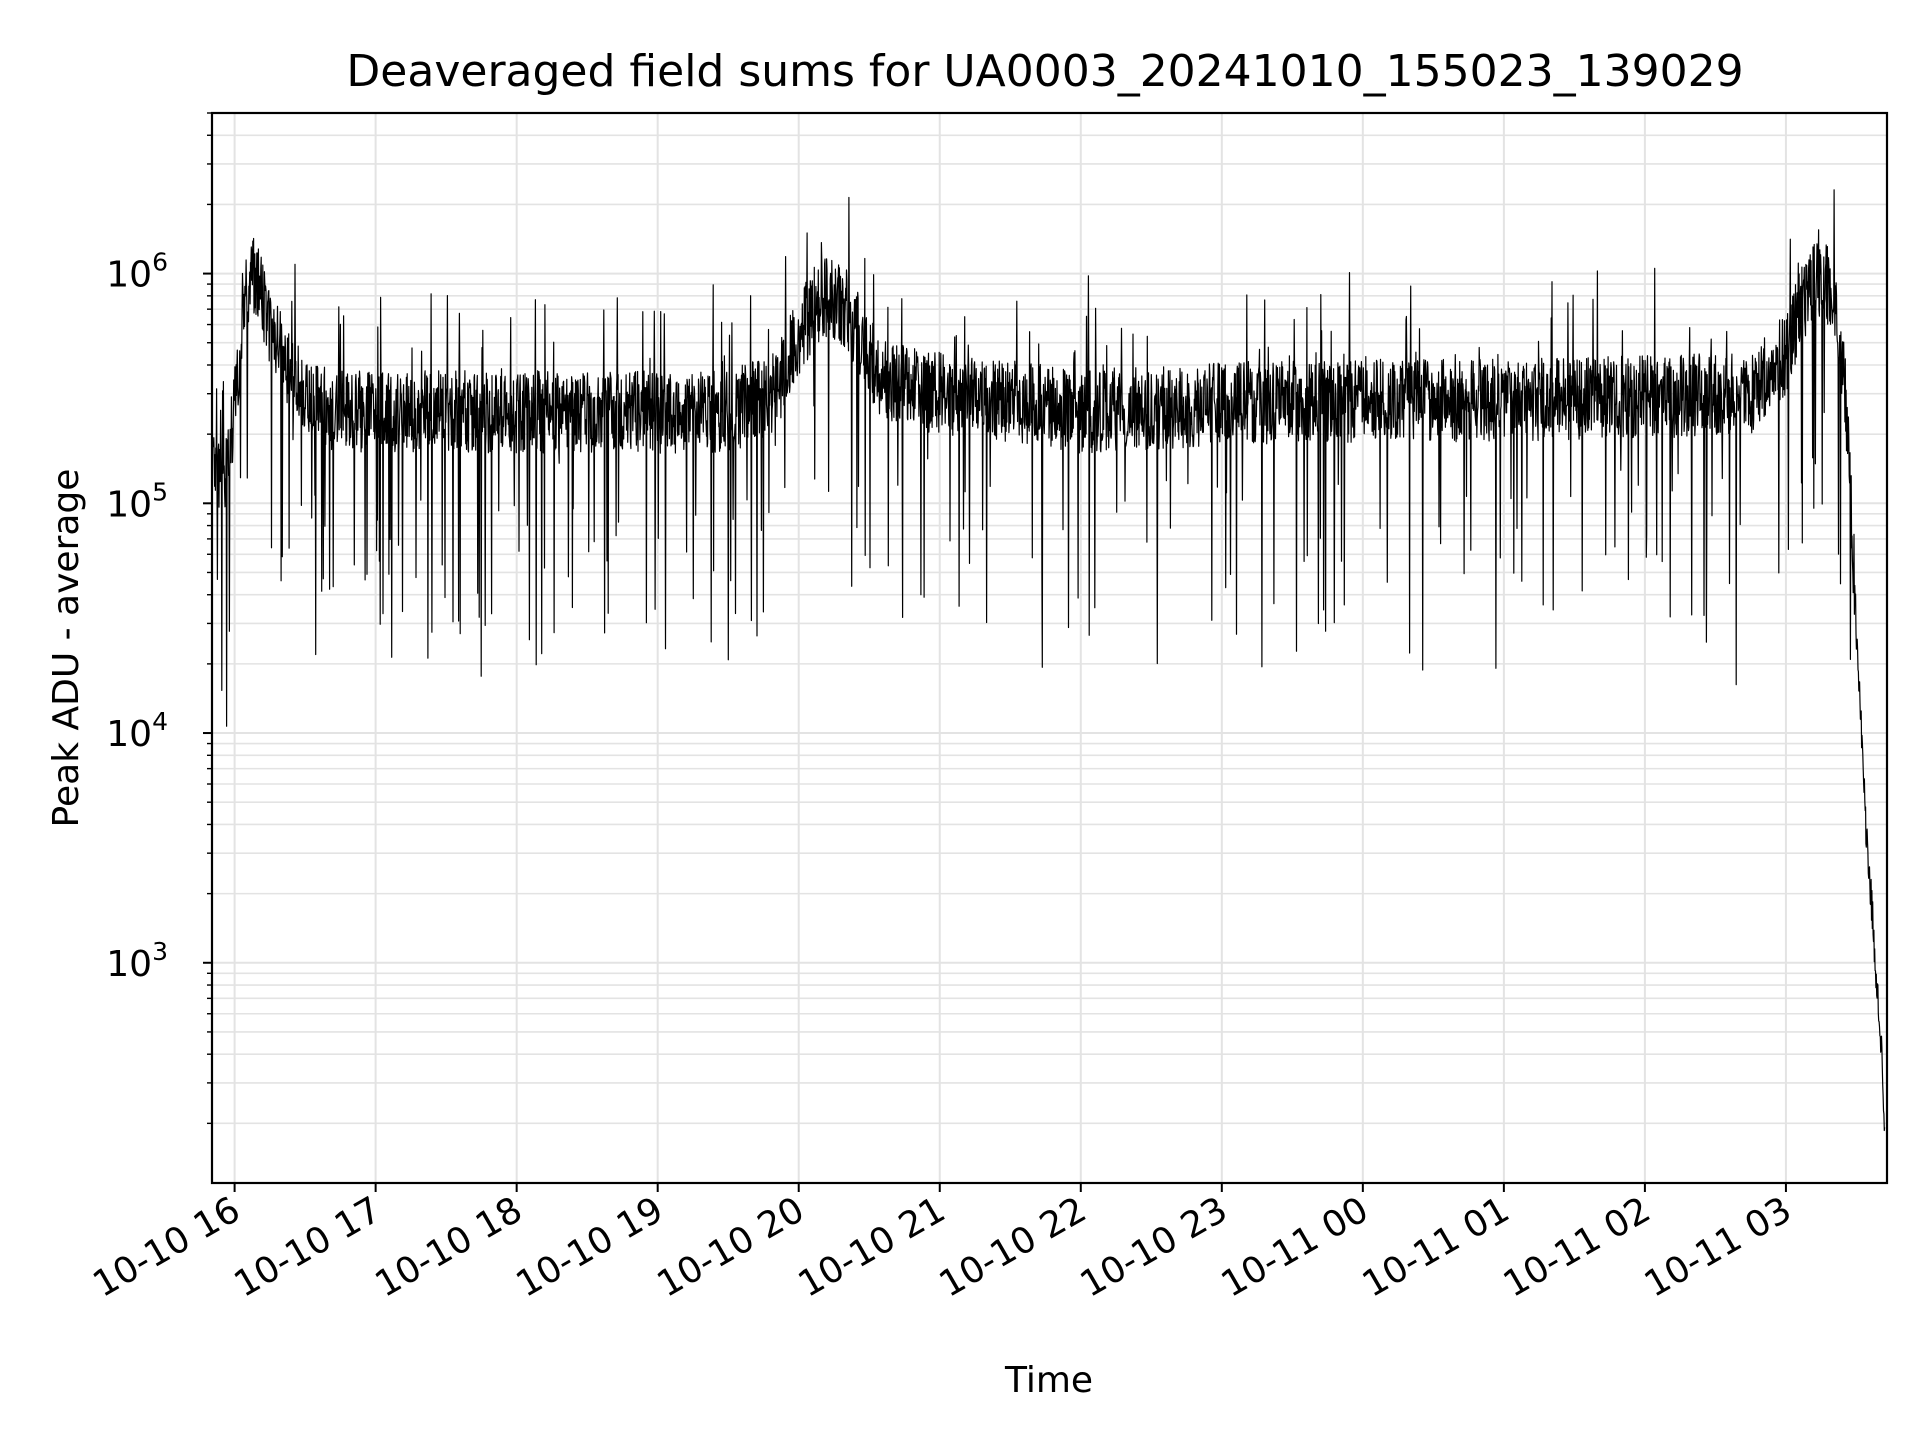  I want to click on x-axis-label: Time, so click(1048, 1380).